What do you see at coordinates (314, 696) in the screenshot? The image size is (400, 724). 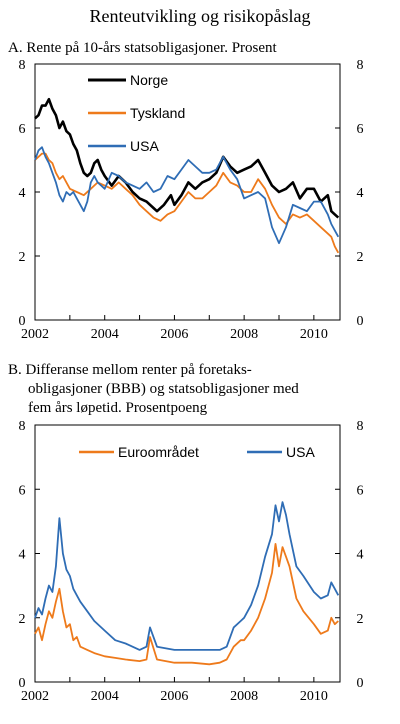 I see `panel-b-xtick-label: 2010` at bounding box center [314, 696].